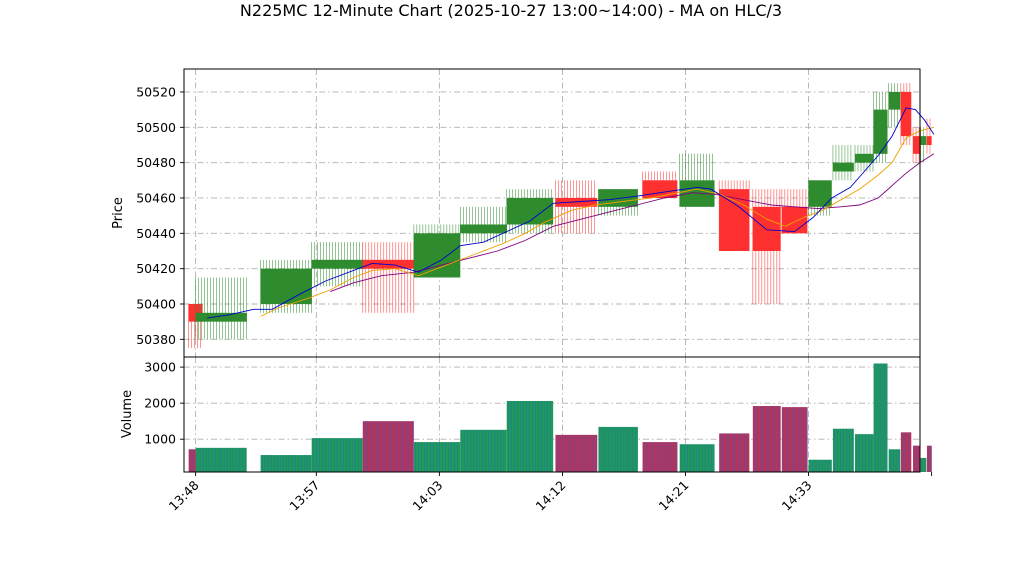 The width and height of the screenshot is (1022, 579). I want to click on volume-frame, so click(552, 414).